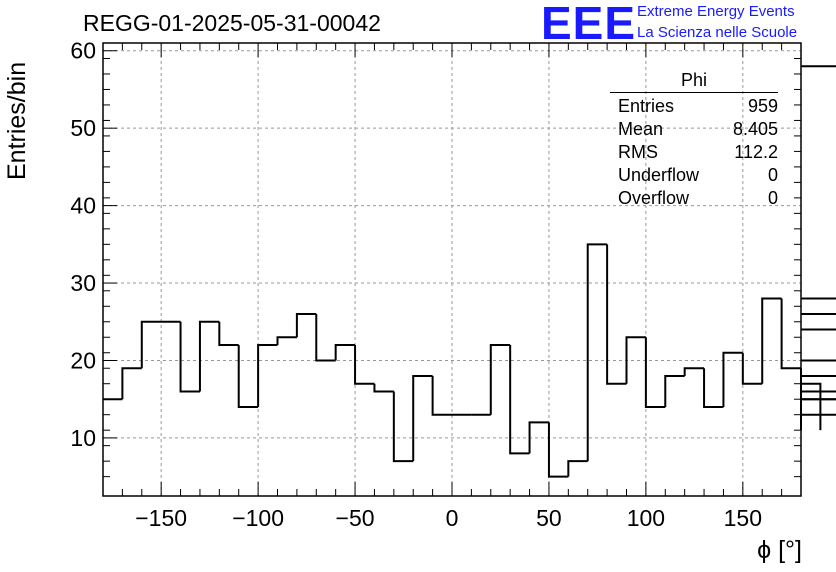  Describe the element at coordinates (258, 518) in the screenshot. I see `x-tick-label: −100` at that location.